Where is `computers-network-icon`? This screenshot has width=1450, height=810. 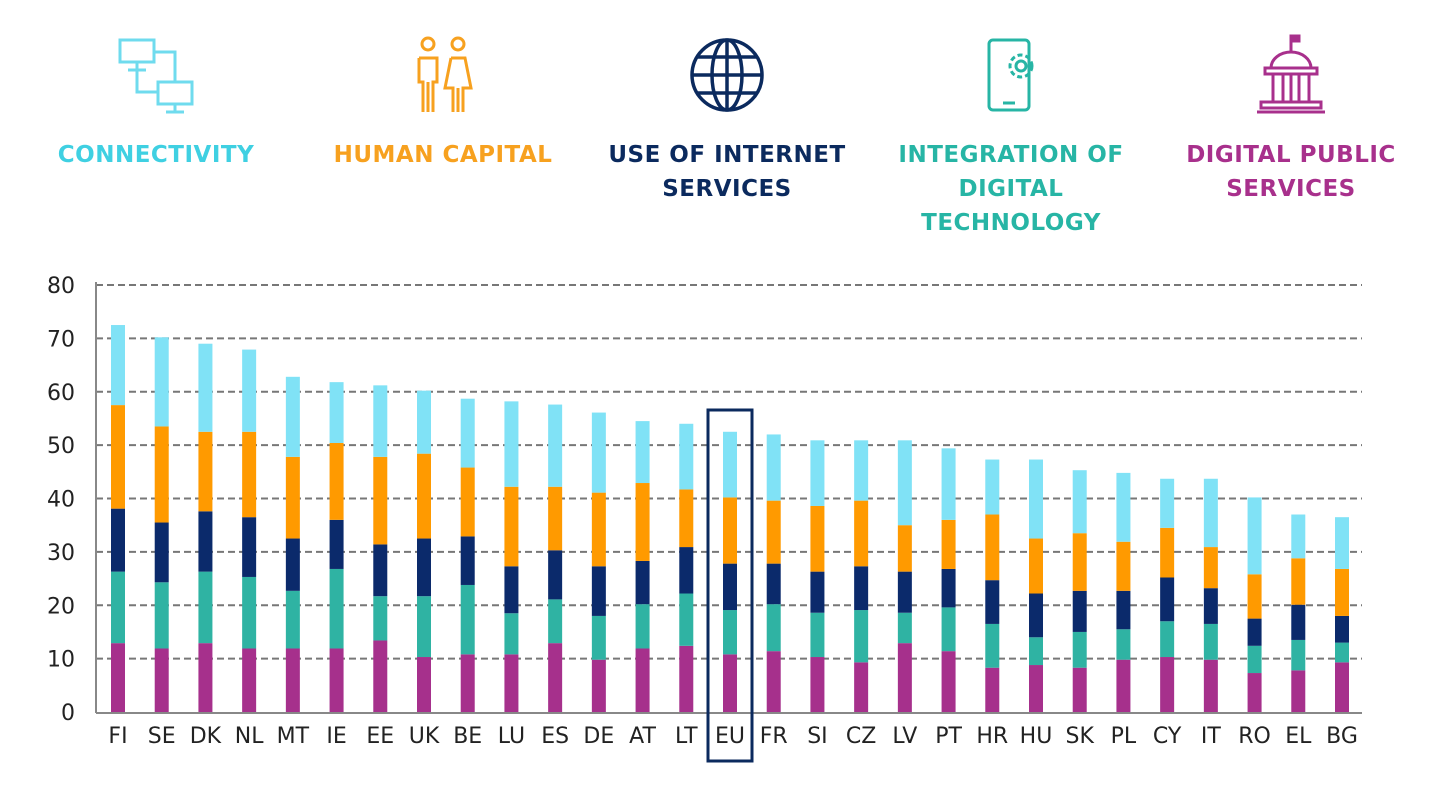
computers-network-icon is located at coordinates (156, 76).